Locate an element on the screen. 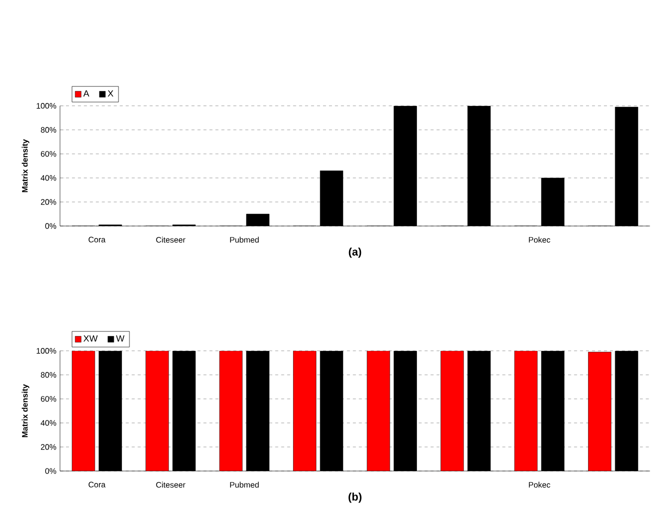  legend-label: XW is located at coordinates (90, 338).